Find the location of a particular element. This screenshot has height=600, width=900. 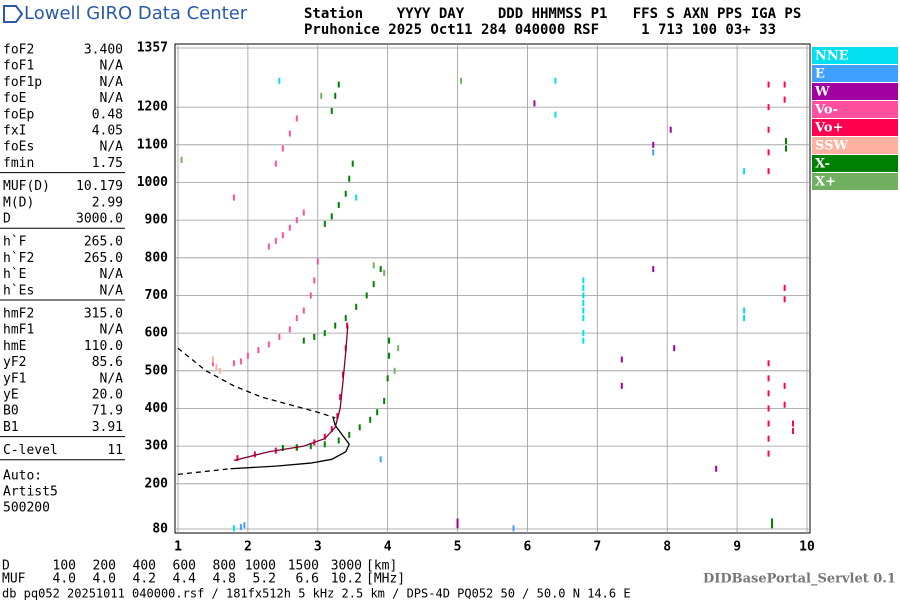

param-value: 315.0 is located at coordinates (103, 314).